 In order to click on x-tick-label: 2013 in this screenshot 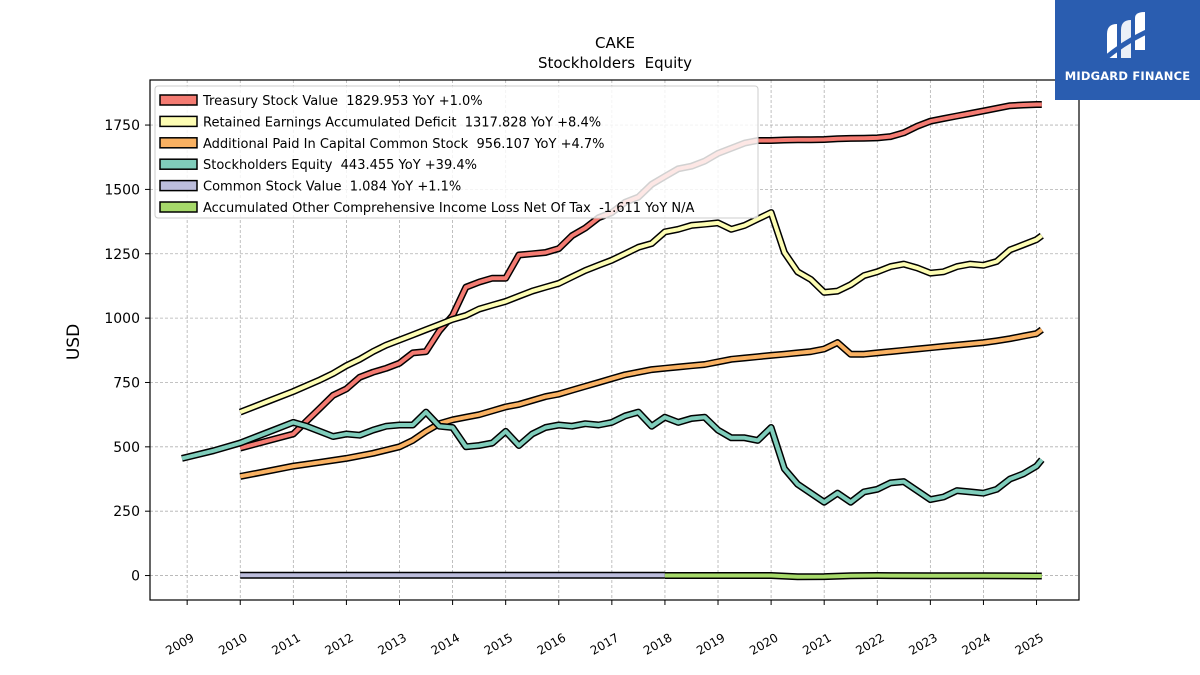, I will do `click(392, 643)`.